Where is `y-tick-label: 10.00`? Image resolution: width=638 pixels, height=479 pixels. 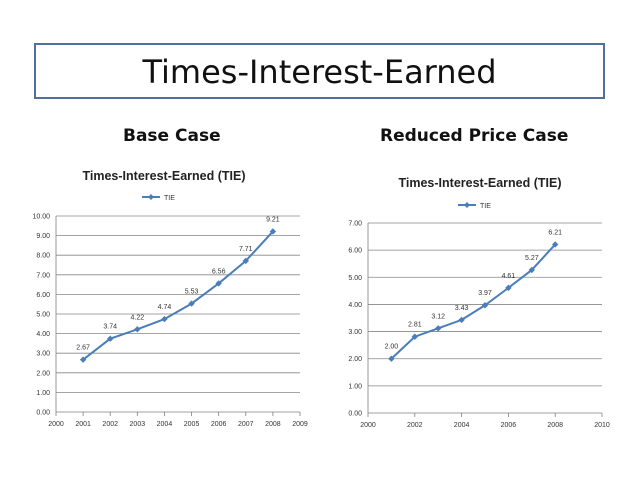
y-tick-label: 10.00 is located at coordinates (41, 217).